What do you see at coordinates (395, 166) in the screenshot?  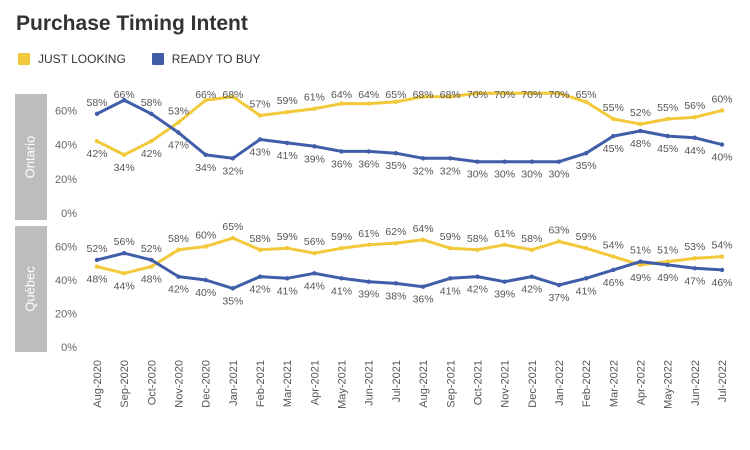 I see `data-label-ontario-ready-to-buy: 35%` at bounding box center [395, 166].